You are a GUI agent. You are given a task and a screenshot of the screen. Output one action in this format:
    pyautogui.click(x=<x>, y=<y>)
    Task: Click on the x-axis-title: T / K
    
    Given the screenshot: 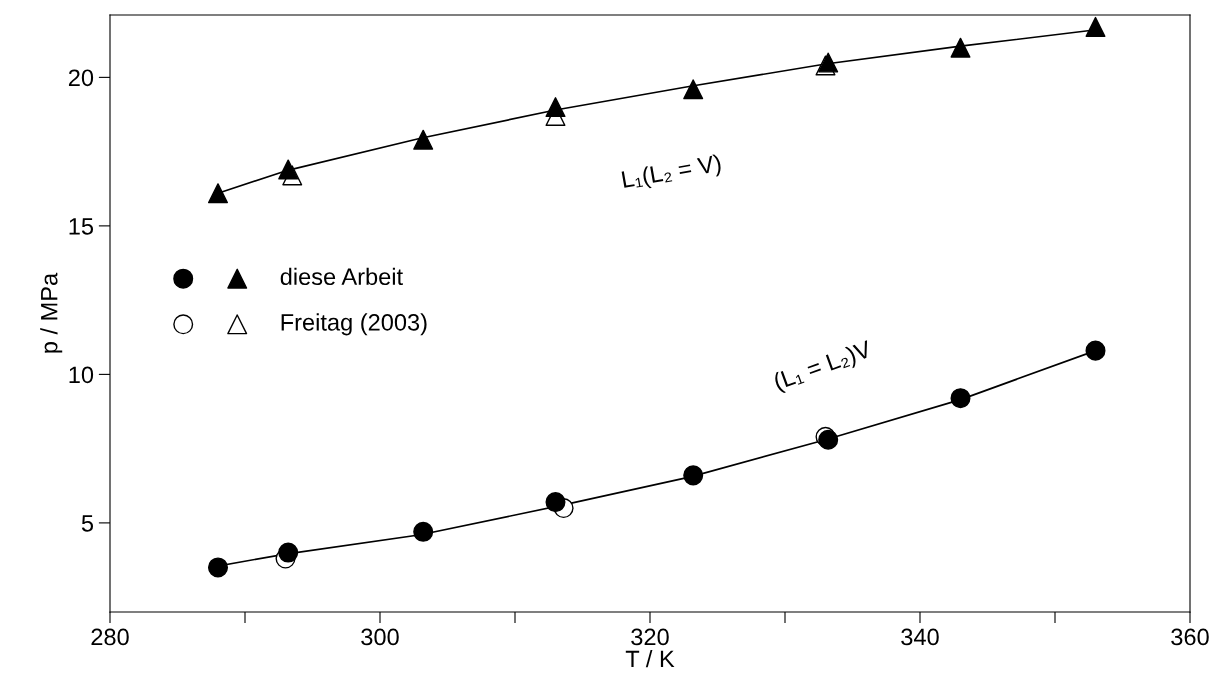 What is the action you would take?
    pyautogui.click(x=650, y=658)
    